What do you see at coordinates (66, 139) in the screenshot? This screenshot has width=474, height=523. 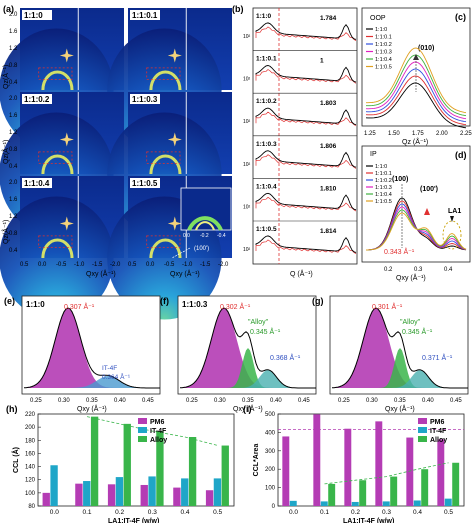 I see `crosshair-icon` at bounding box center [66, 139].